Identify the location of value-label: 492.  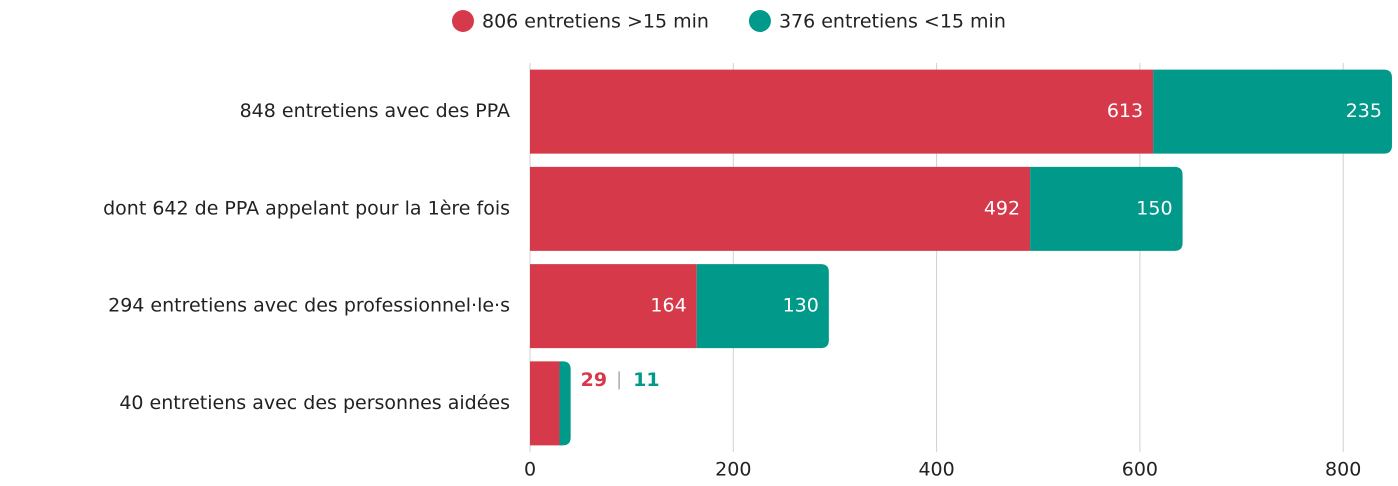
(1002, 208).